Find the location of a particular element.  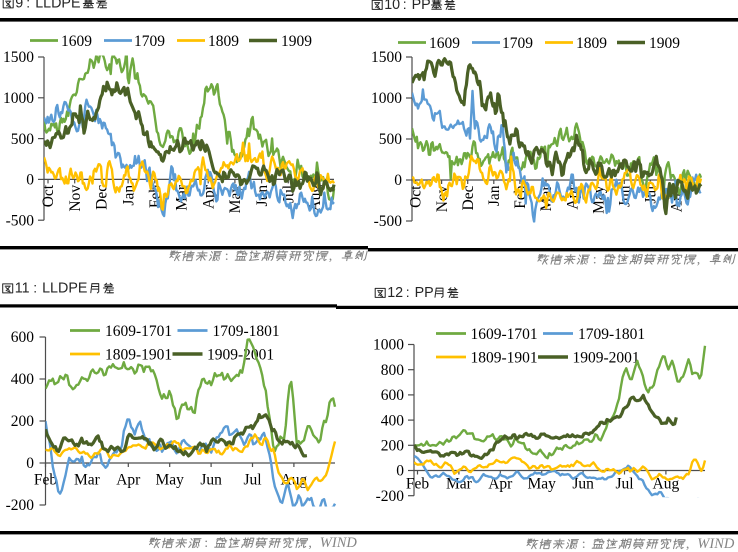

svg-text: Nov is located at coordinates (75, 198).